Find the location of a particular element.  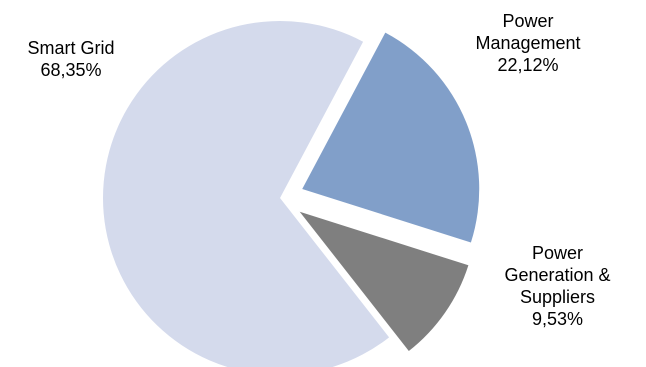

slice-label-power-generation: Power Generation & Suppliers 9,53% is located at coordinates (557, 286).